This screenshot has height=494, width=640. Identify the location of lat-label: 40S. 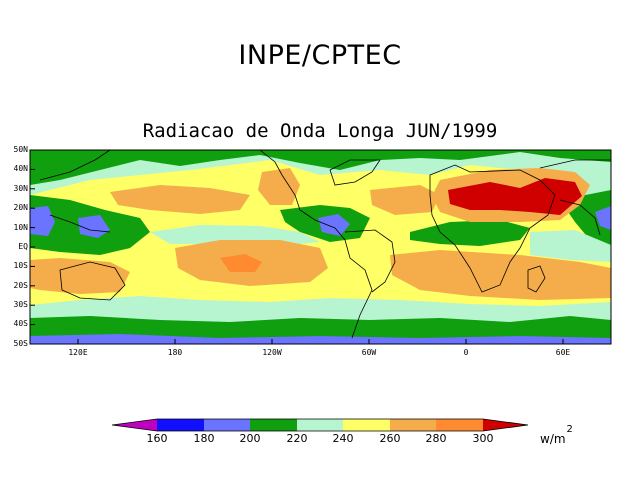
(20, 323).